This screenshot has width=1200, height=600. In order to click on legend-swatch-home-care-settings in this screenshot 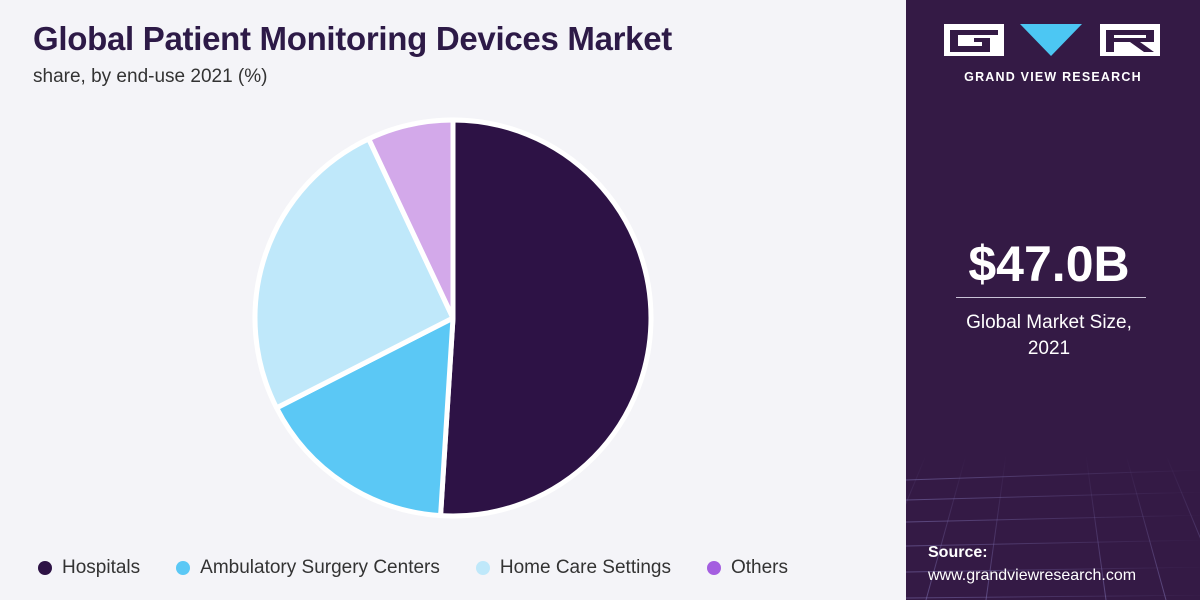, I will do `click(482, 568)`.